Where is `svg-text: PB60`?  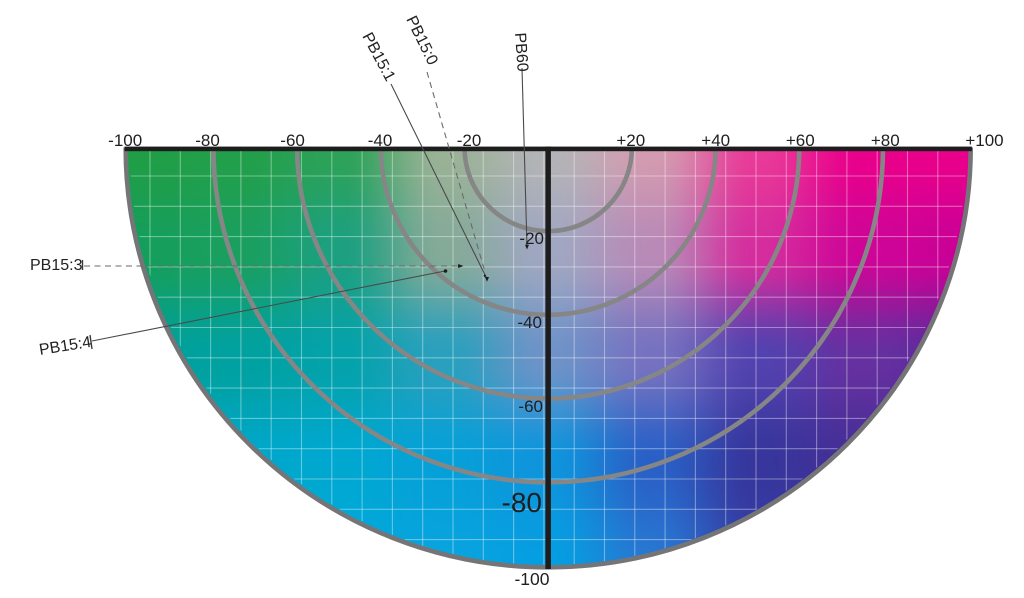
svg-text: PB60 is located at coordinates (521, 52).